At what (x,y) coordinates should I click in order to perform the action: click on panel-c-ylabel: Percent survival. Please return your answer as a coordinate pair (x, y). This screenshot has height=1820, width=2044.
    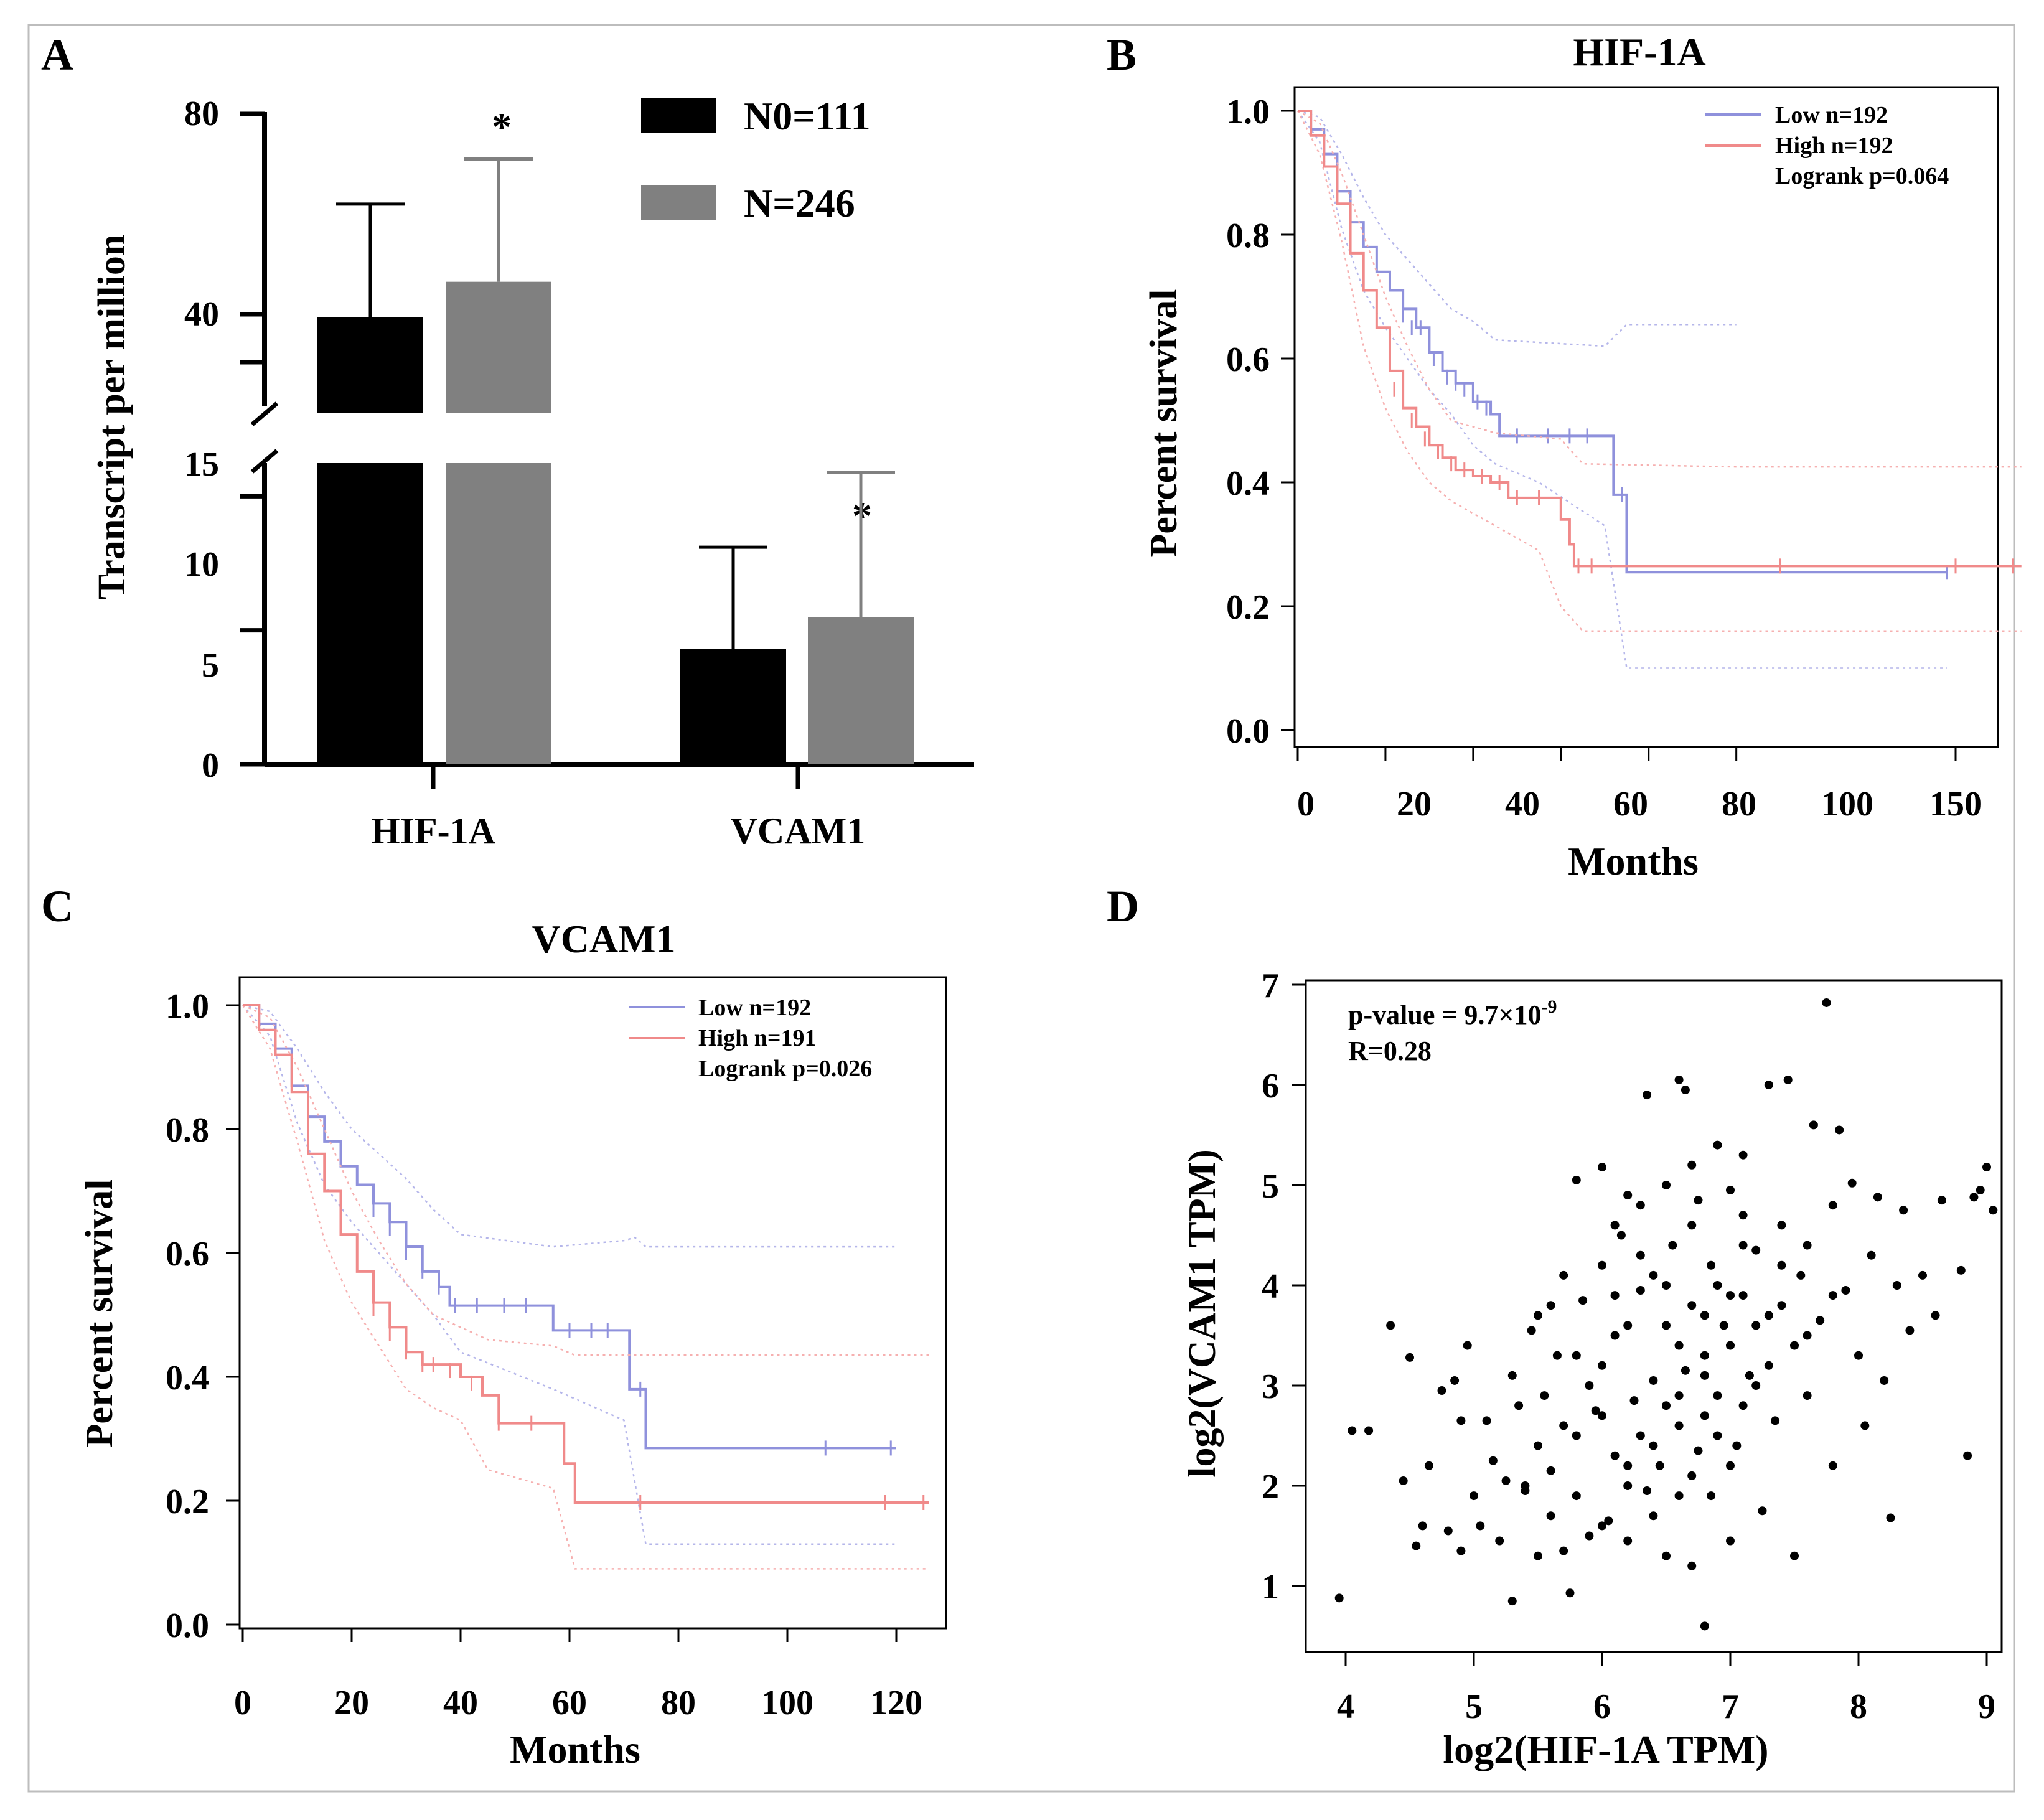
    Looking at the image, I should click on (100, 1313).